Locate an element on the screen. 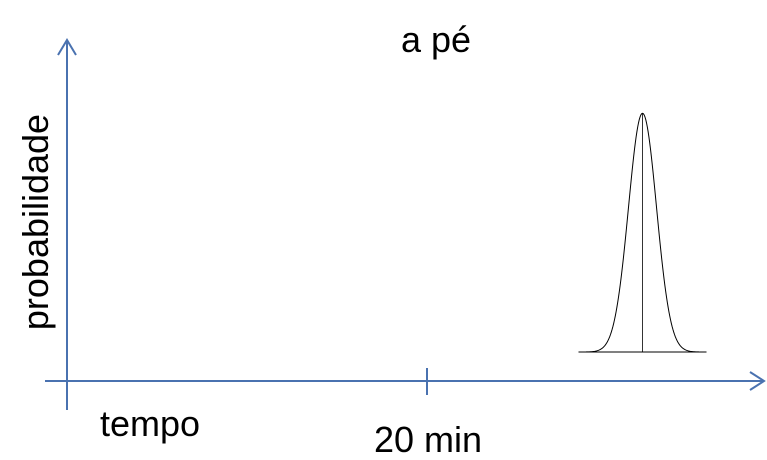 This screenshot has width=767, height=460. y-axis-arrowhead is located at coordinates (67, 47).